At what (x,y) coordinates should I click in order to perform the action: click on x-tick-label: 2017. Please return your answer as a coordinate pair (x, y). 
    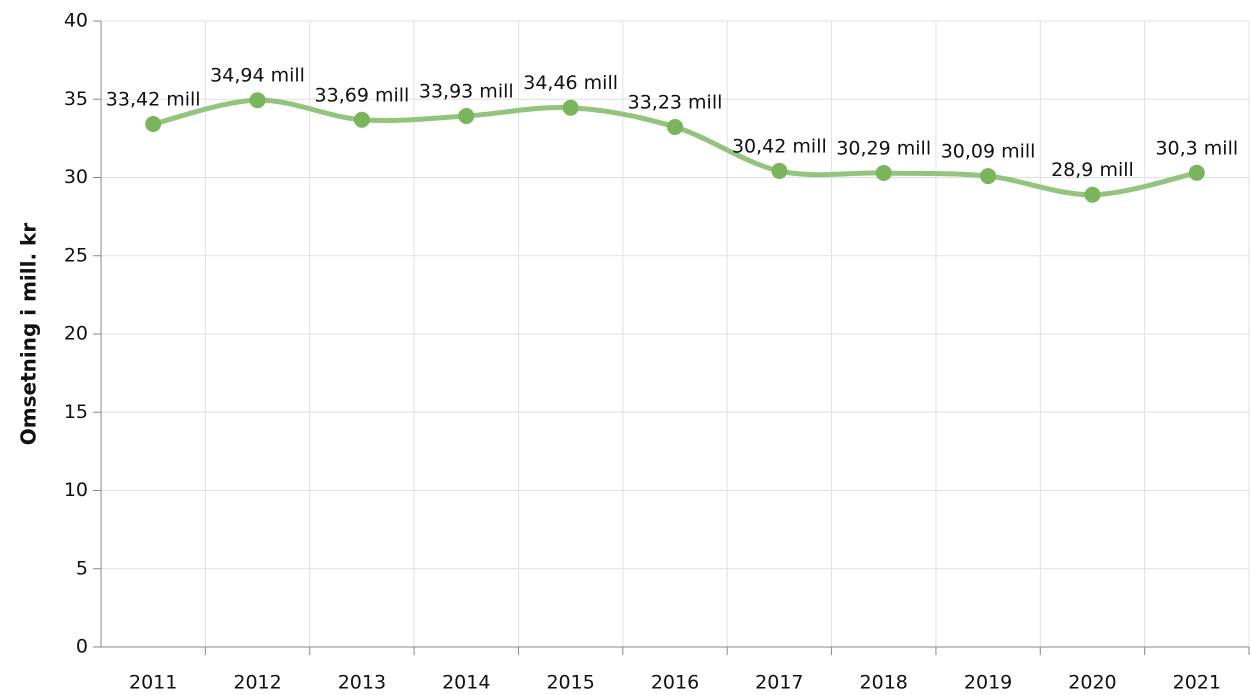
    Looking at the image, I should click on (779, 683).